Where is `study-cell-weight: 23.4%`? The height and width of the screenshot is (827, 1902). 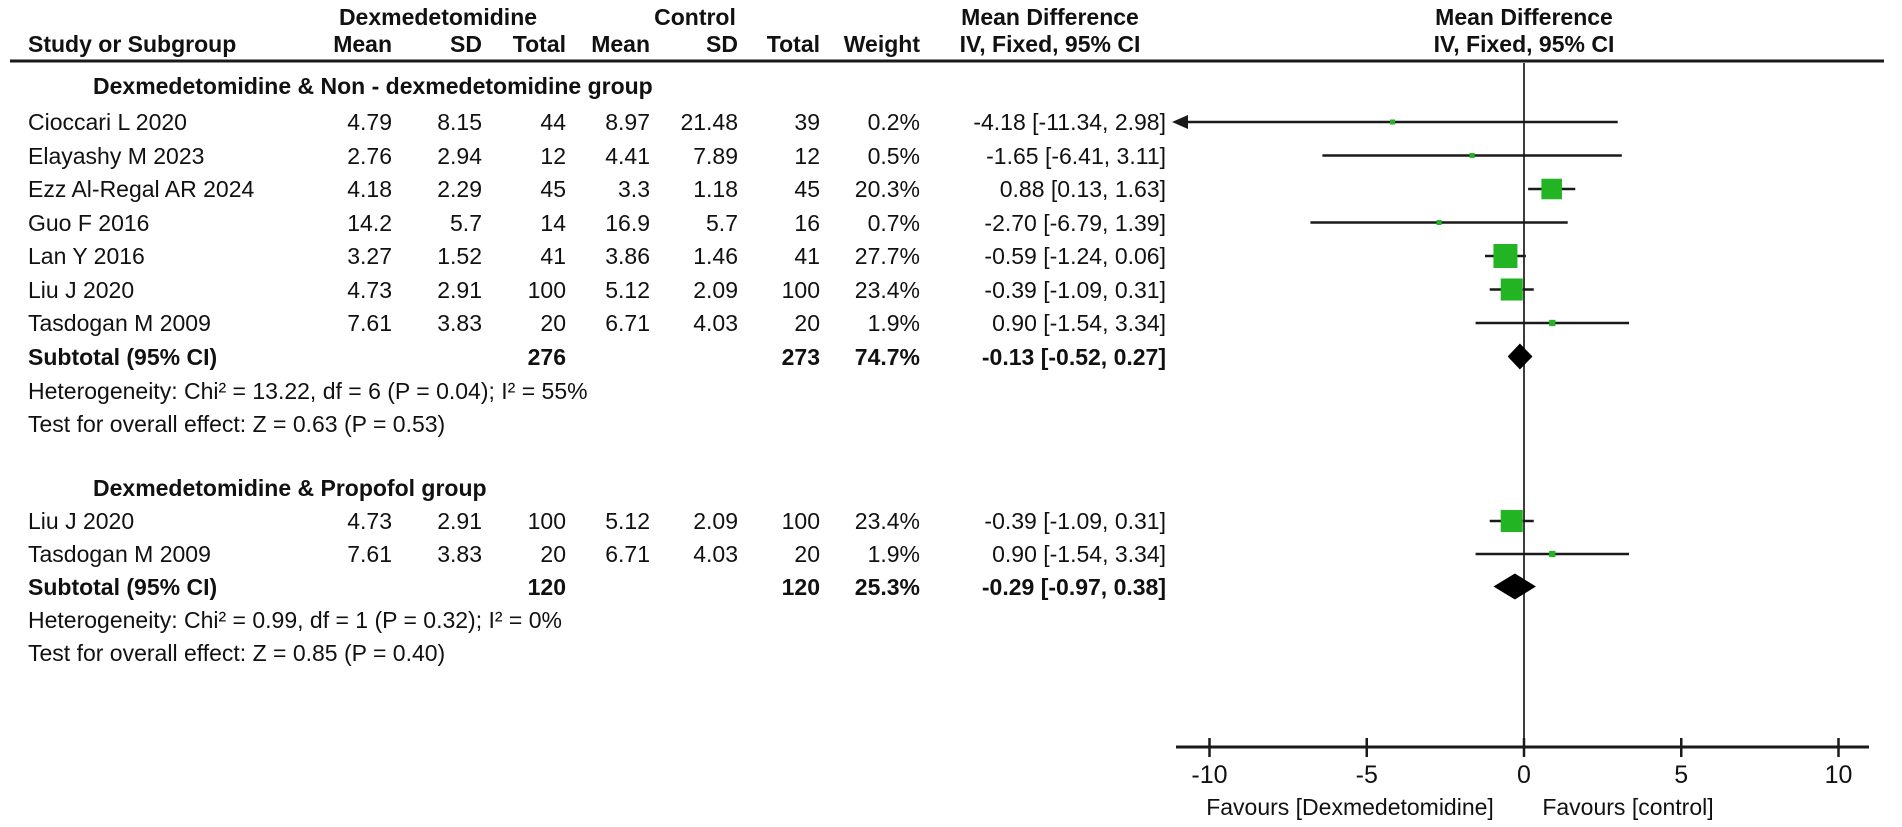
study-cell-weight: 23.4% is located at coordinates (887, 289).